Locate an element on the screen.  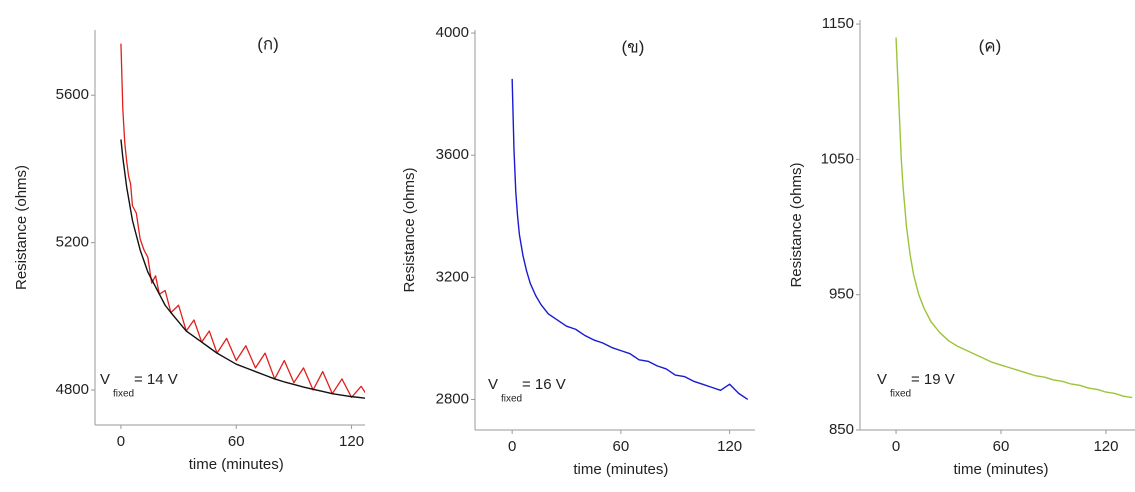
y-tick-label: 5600 is located at coordinates (72, 94).